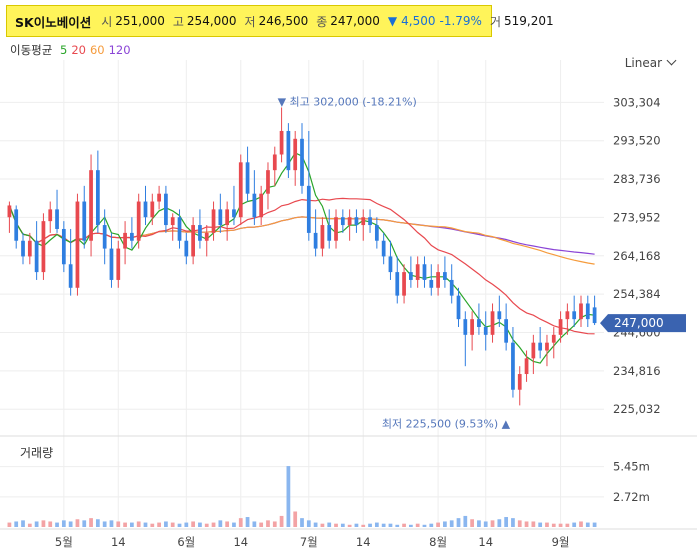 Image resolution: width=697 pixels, height=552 pixels. What do you see at coordinates (637, 179) in the screenshot?
I see `y-tick-label: 283,736` at bounding box center [637, 179].